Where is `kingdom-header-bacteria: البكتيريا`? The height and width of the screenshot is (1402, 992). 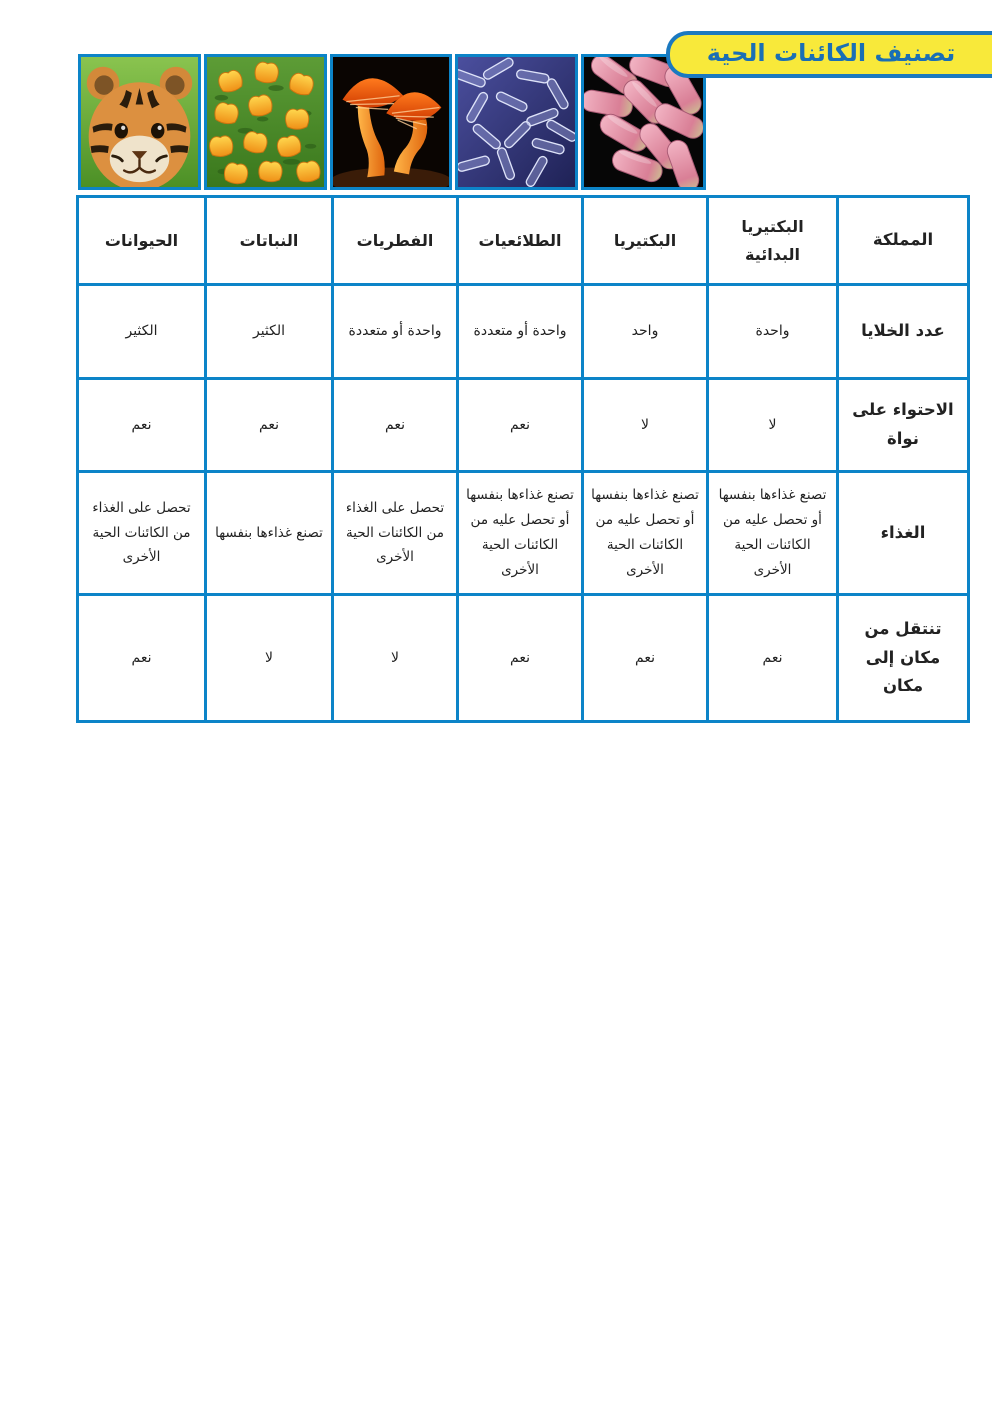 kingdom-header-bacteria: البكتيريا is located at coordinates (645, 240).